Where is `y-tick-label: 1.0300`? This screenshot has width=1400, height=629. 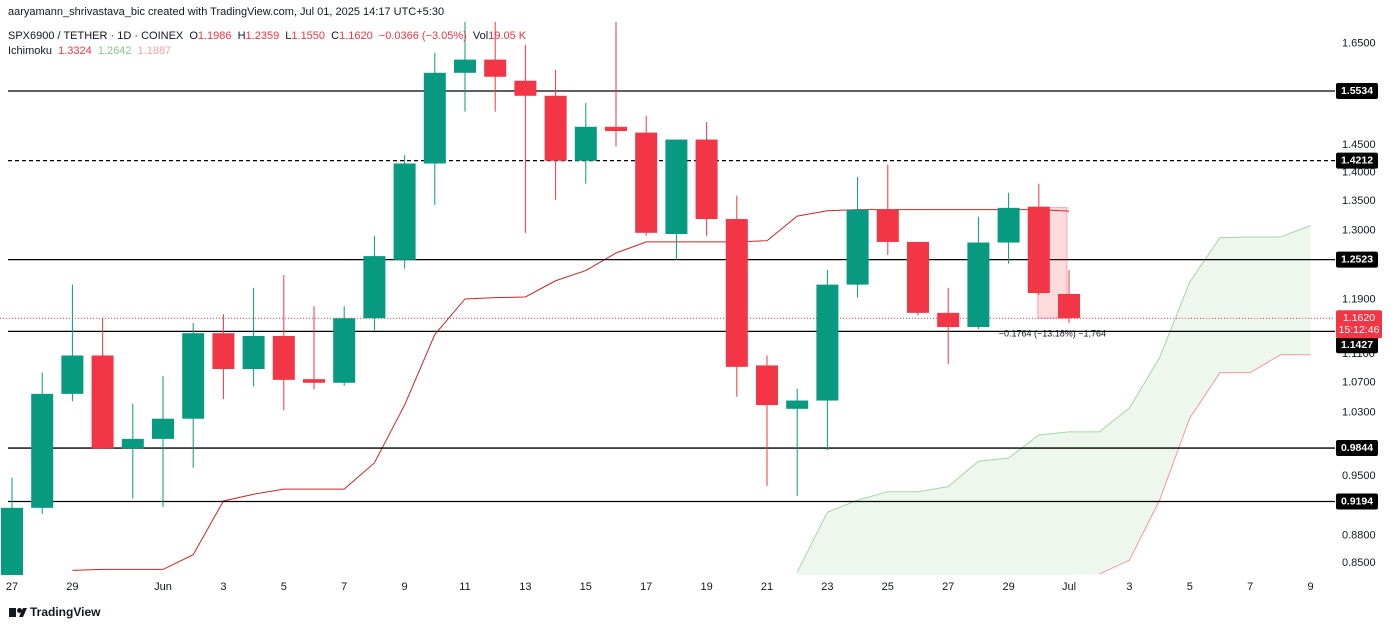 y-tick-label: 1.0300 is located at coordinates (1359, 413).